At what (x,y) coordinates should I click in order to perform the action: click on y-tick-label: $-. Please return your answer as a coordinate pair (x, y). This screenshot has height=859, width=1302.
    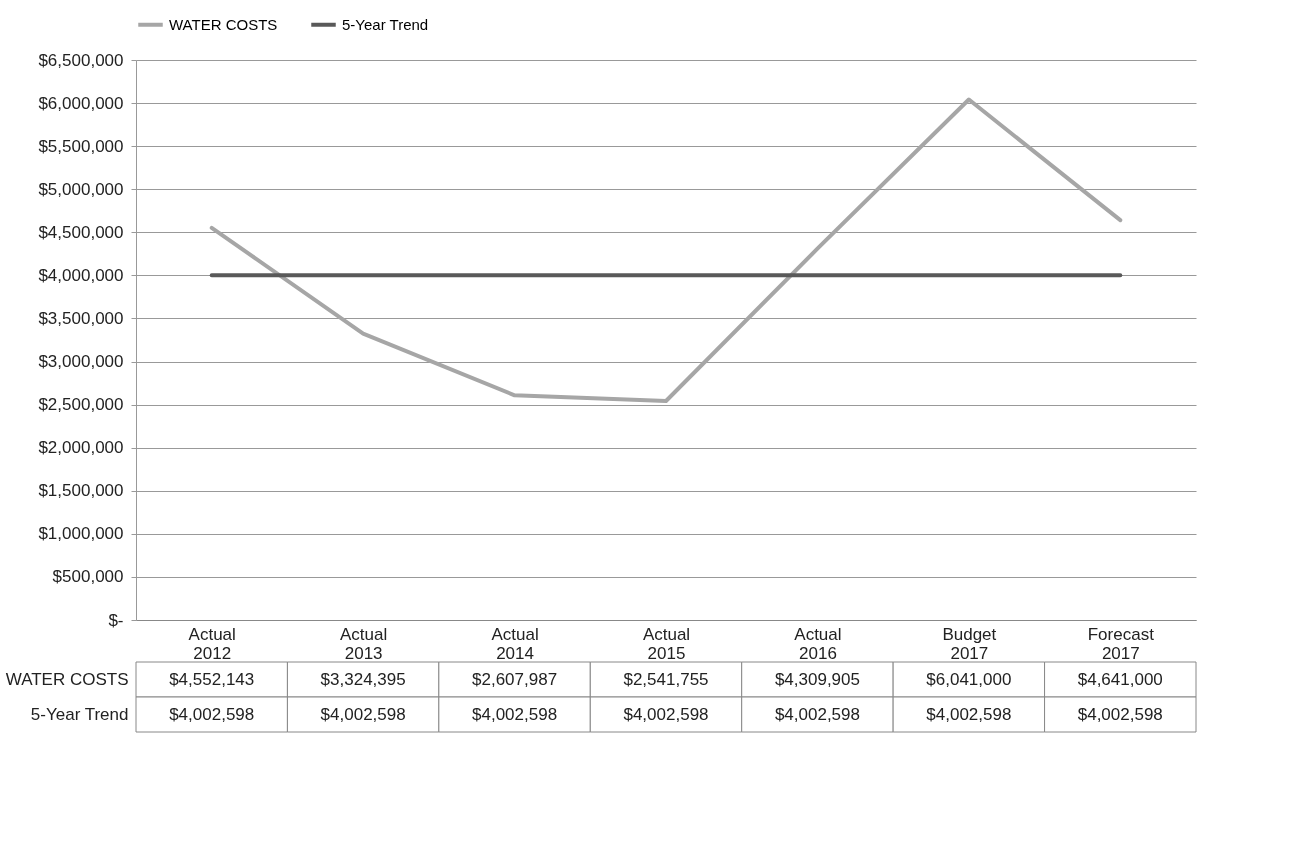
    Looking at the image, I should click on (116, 620).